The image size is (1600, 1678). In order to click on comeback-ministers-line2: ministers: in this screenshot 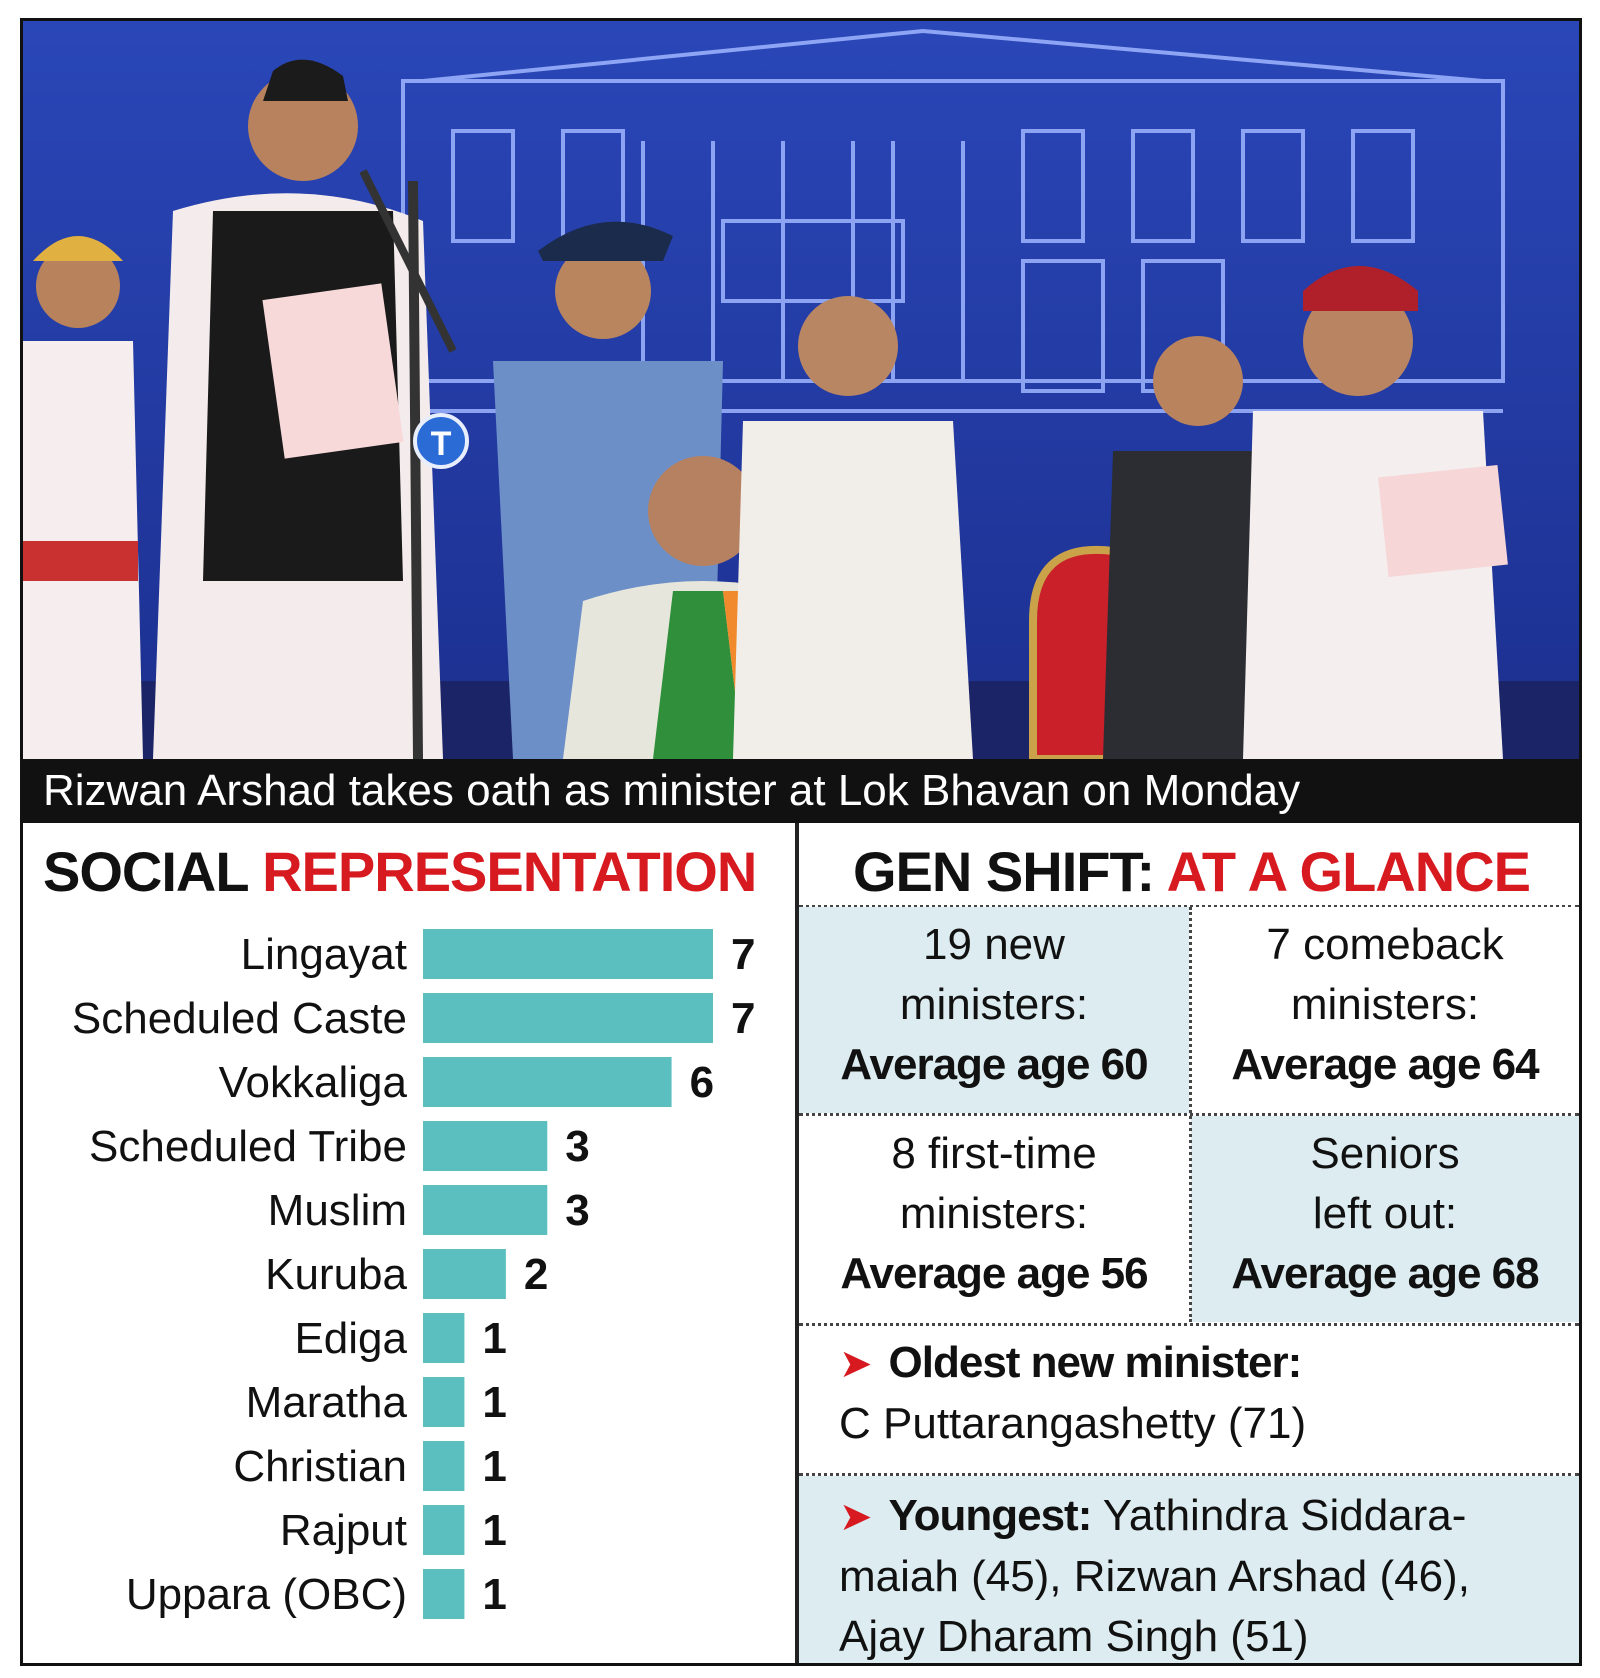, I will do `click(1385, 1004)`.